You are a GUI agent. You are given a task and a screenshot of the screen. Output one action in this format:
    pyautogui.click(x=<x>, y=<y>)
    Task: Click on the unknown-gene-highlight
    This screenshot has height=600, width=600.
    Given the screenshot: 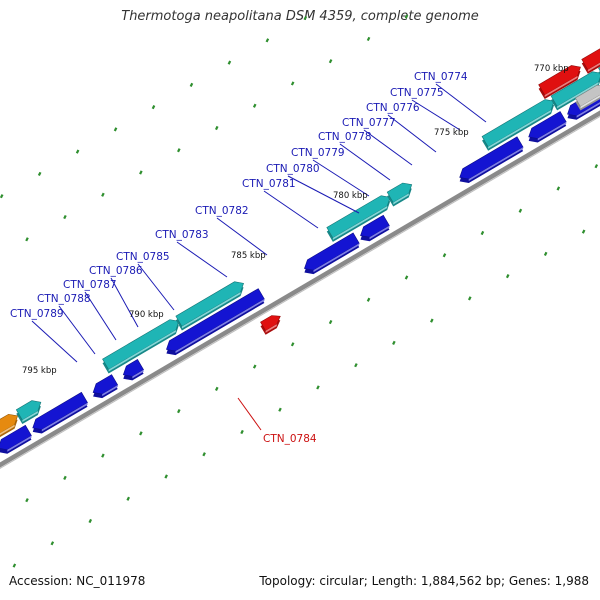 What is the action you would take?
    pyautogui.click(x=590, y=102)
    